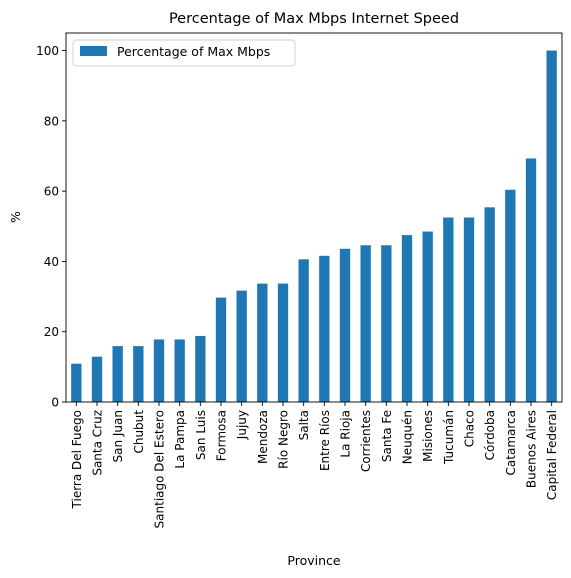  I want to click on chart-title: Percentage of Max Mbps Internet Speed, so click(314, 19).